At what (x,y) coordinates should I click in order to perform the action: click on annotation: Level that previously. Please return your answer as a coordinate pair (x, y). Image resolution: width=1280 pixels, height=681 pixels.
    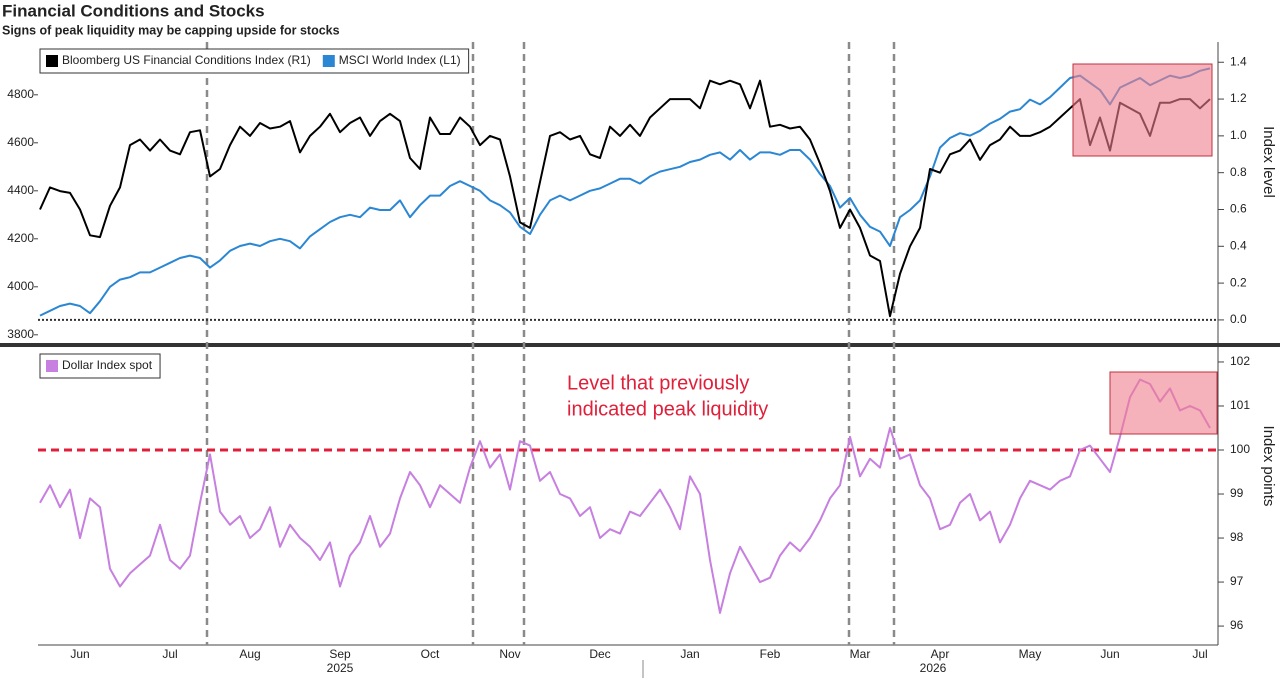
    Looking at the image, I should click on (658, 383).